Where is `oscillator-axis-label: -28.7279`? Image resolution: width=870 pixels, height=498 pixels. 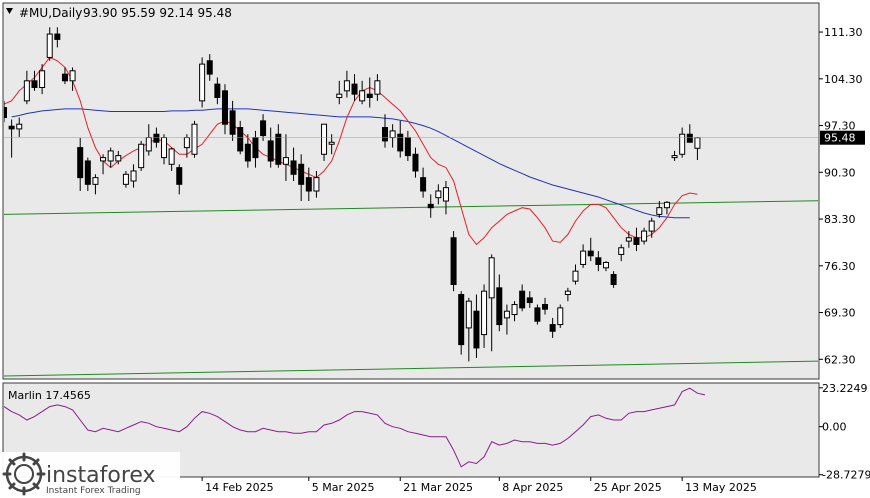
oscillator-axis-label: -28.7279 is located at coordinates (846, 475).